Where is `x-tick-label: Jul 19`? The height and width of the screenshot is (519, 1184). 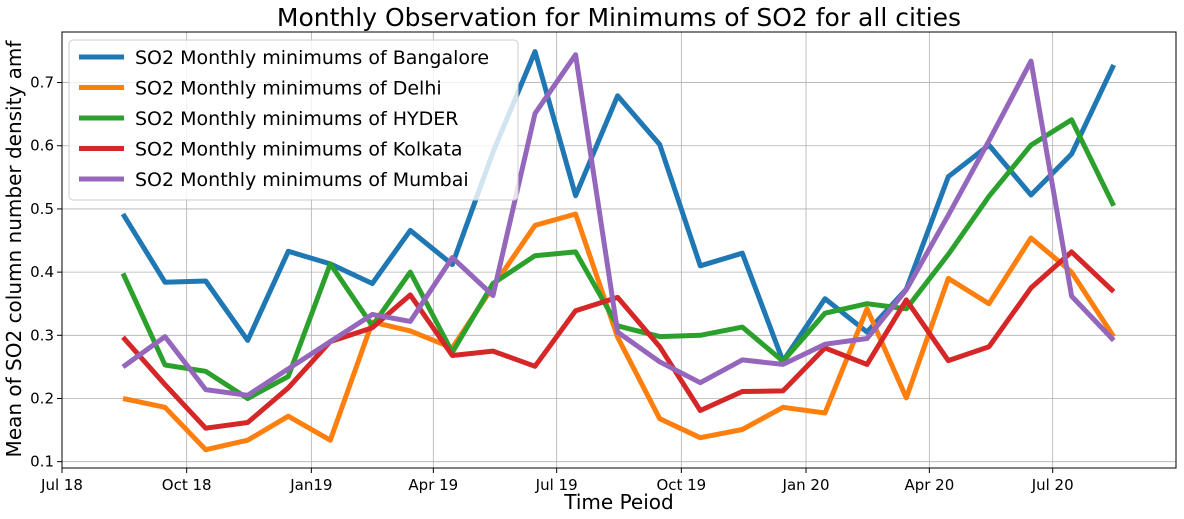
x-tick-label: Jul 19 is located at coordinates (556, 485).